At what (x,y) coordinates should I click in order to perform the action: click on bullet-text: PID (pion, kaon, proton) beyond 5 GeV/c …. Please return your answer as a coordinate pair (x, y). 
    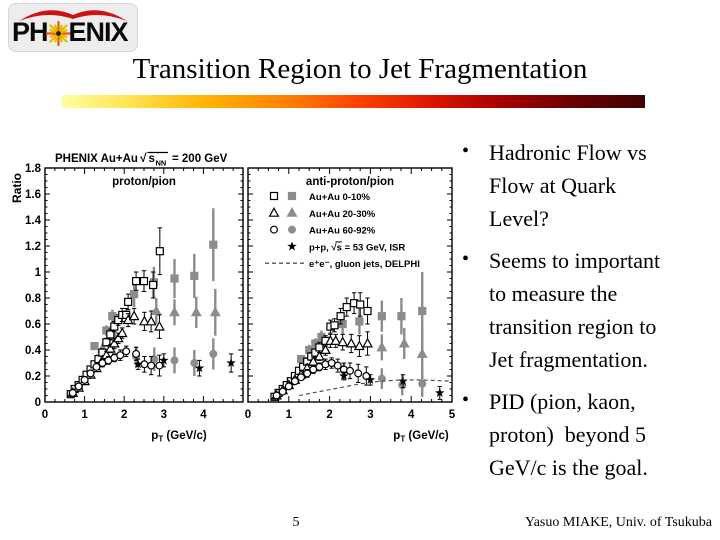
    Looking at the image, I should click on (568, 434).